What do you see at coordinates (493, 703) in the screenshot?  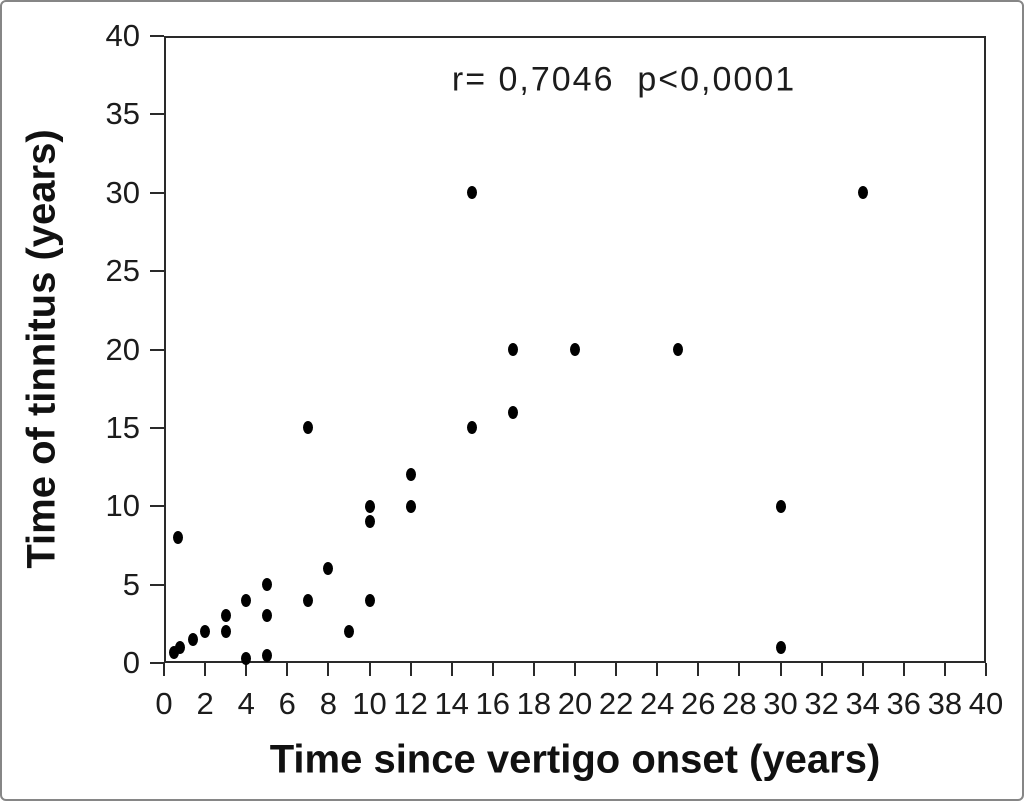 I see `x-tick-label: 16` at bounding box center [493, 703].